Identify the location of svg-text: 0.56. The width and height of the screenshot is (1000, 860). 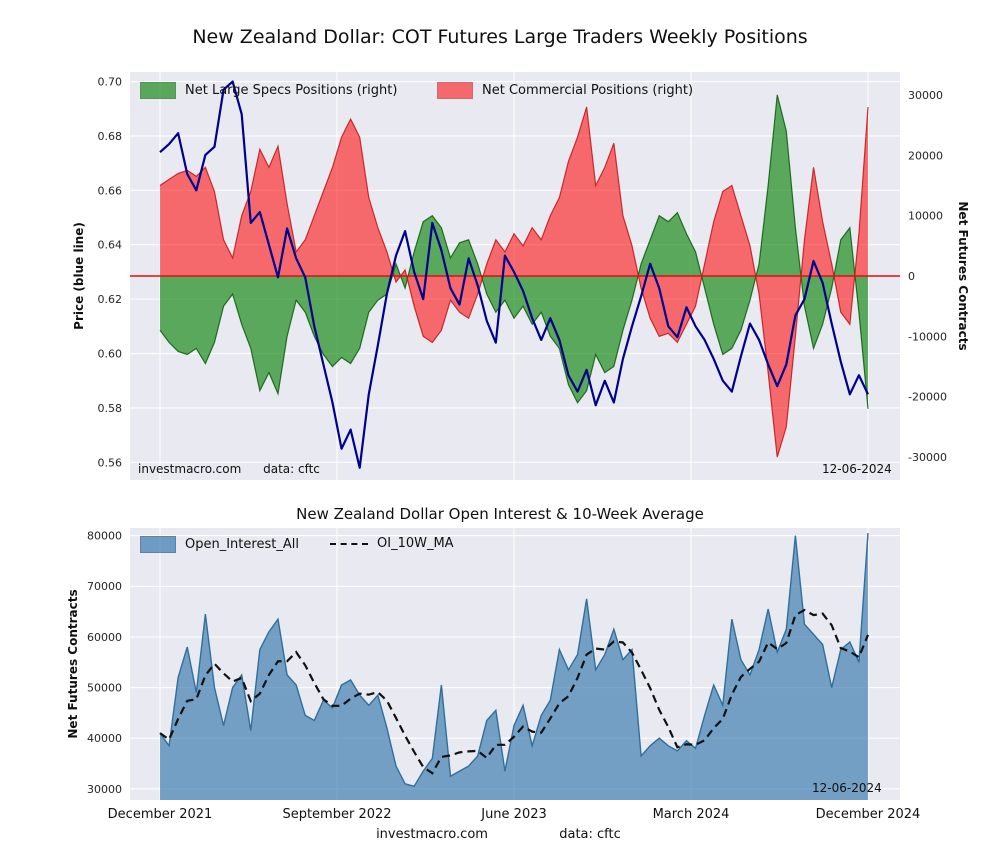
(110, 462).